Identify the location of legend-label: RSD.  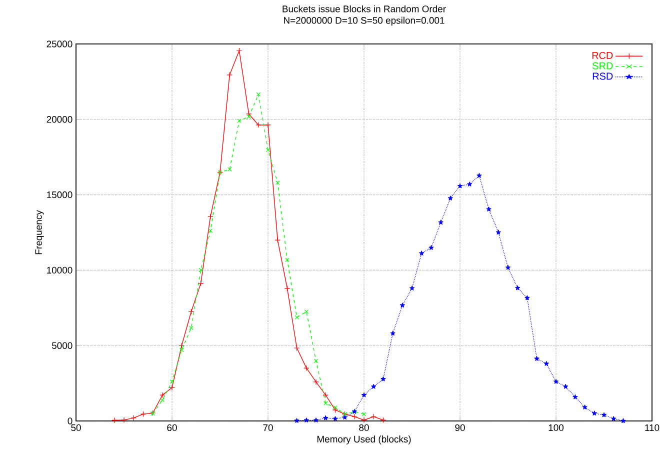
(602, 76).